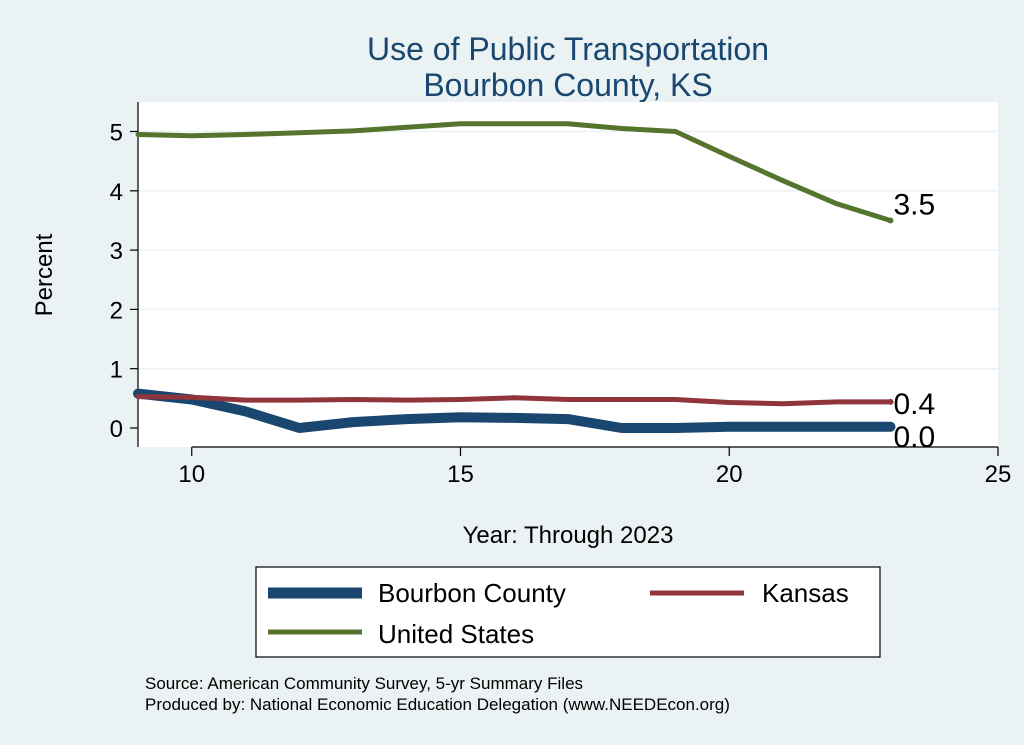 The image size is (1024, 745). Describe the element at coordinates (729, 474) in the screenshot. I see `x-tick-label: 20` at that location.